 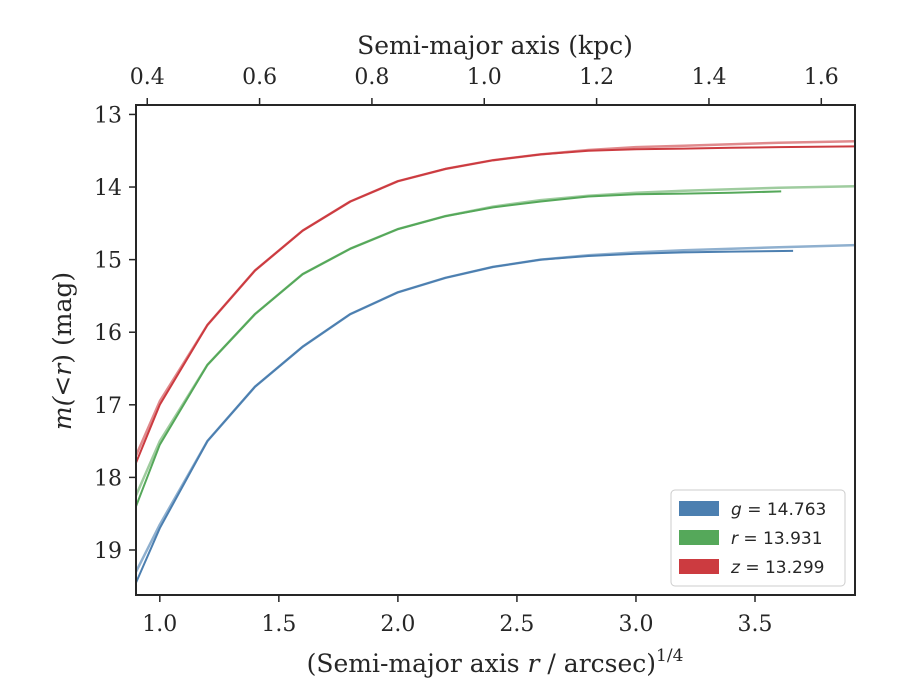 I want to click on top-x-axis-ticks: 0.4 0.6 0.8 1.0 1.2 1.4 1.6, so click(x=484, y=85).